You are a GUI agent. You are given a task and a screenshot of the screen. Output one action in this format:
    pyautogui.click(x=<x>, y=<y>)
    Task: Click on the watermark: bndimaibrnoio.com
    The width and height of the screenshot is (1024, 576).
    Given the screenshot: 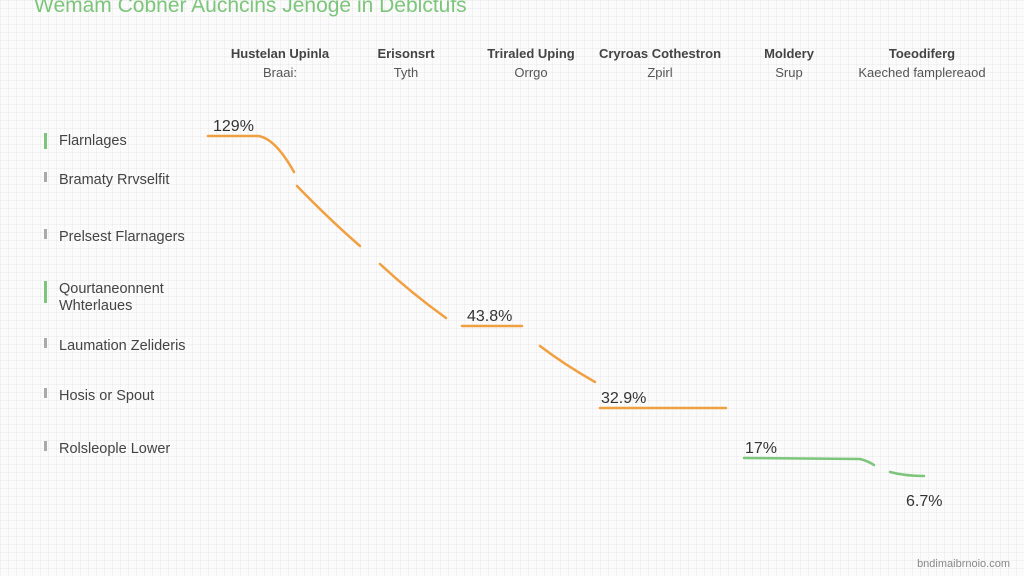 What is the action you would take?
    pyautogui.click(x=963, y=564)
    